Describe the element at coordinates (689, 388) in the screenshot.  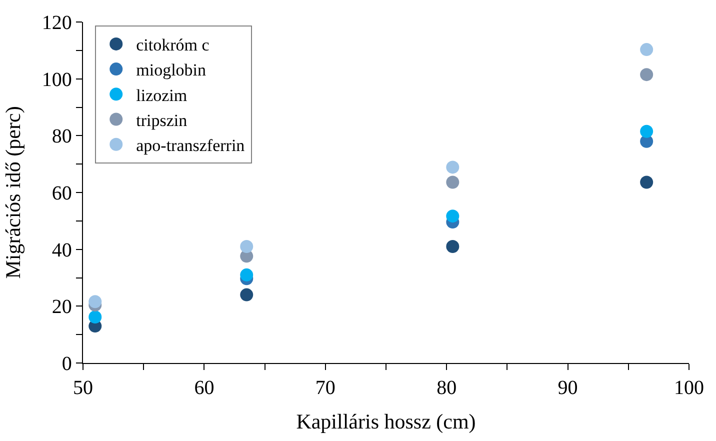
I see `x-tick-label: 100` at that location.